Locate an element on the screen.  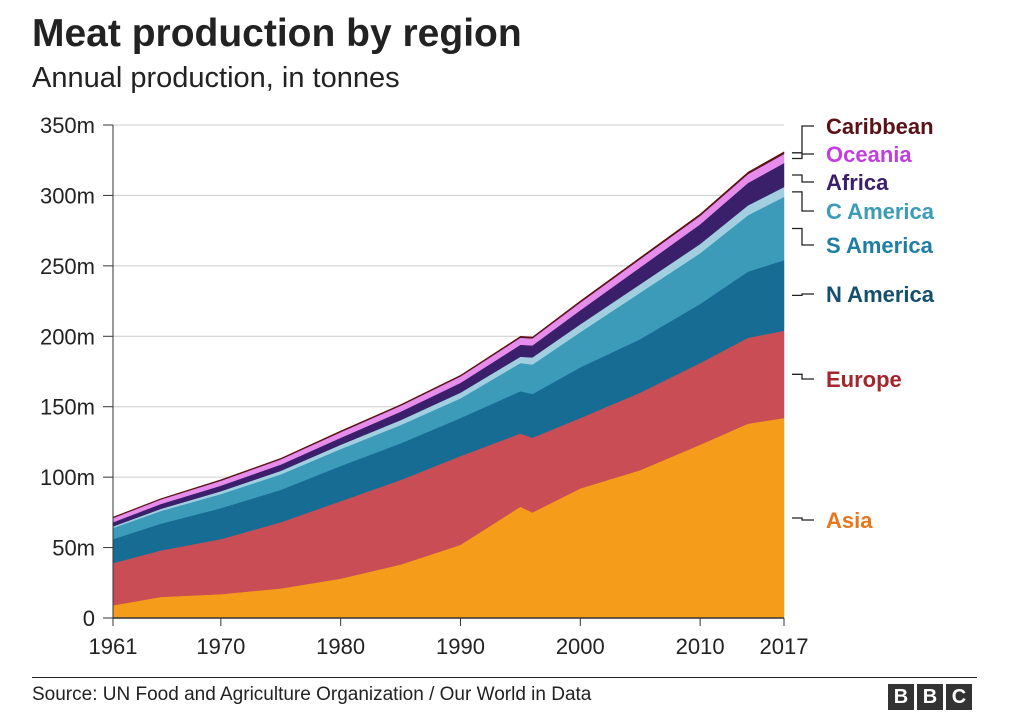
bbc-logo: B B C is located at coordinates (930, 697).